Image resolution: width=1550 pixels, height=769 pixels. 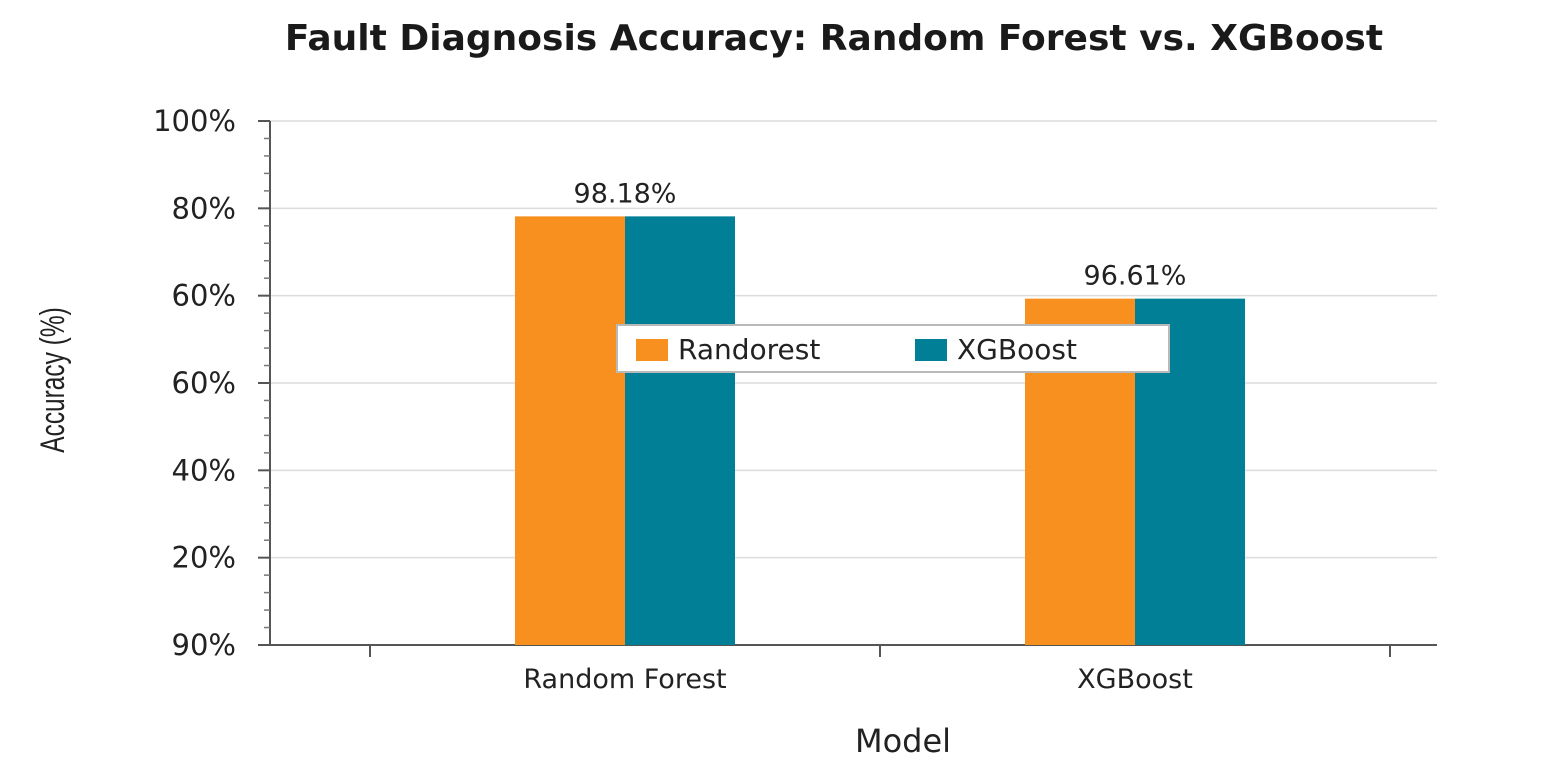 I want to click on legend-label-randorest: Randorest, so click(x=749, y=349).